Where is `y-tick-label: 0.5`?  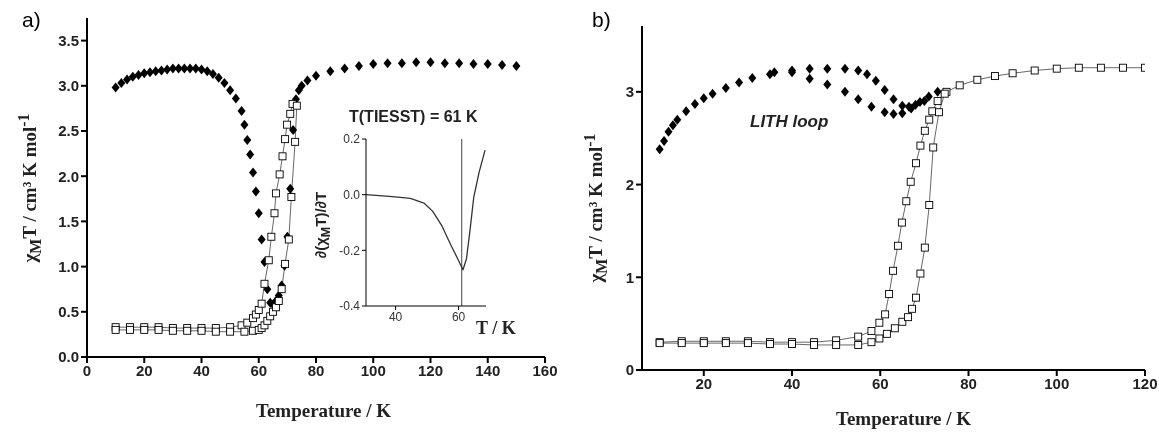
y-tick-label: 0.5 is located at coordinates (68, 312).